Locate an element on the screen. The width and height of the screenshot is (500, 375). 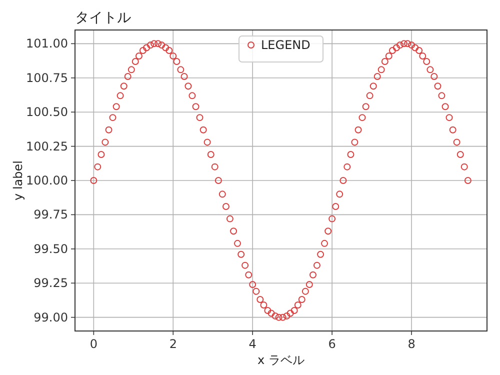
x-axis-title: x ラベル is located at coordinates (281, 360).